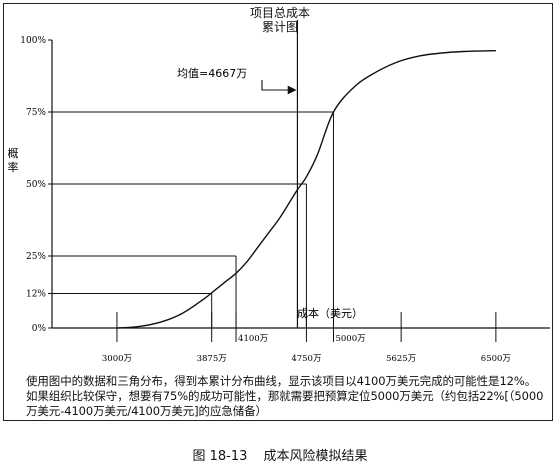 This screenshot has width=560, height=469. What do you see at coordinates (220, 456) in the screenshot?
I see `caption-number: 图 18-13` at bounding box center [220, 456].